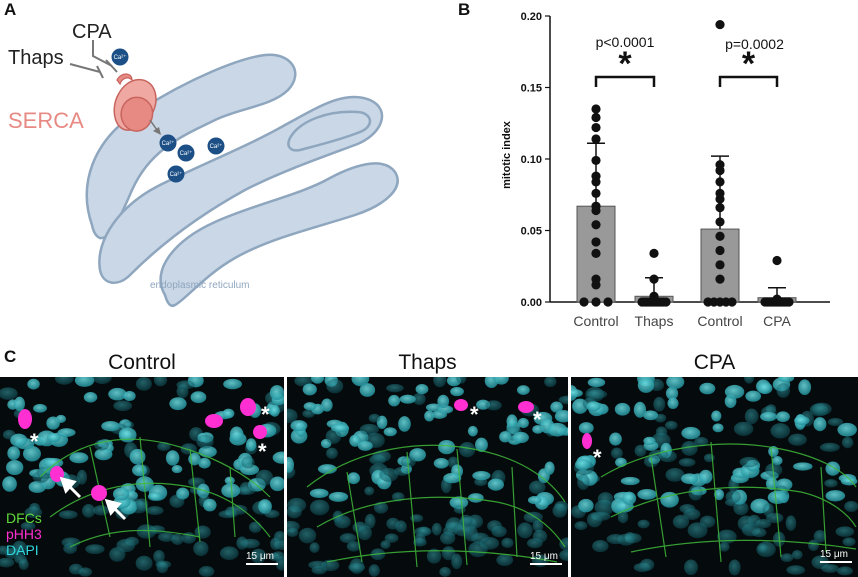 The width and height of the screenshot is (858, 577). What do you see at coordinates (714, 477) in the screenshot?
I see `cpa-micrograph: * 15 μm` at bounding box center [714, 477].